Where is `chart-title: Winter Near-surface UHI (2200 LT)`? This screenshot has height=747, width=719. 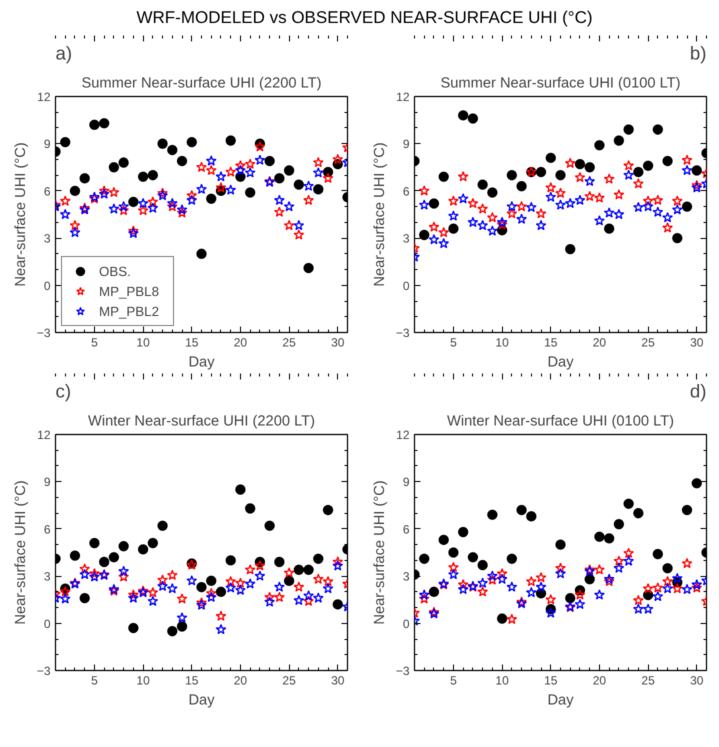
chart-title: Winter Near-surface UHI (2200 LT) is located at coordinates (201, 422).